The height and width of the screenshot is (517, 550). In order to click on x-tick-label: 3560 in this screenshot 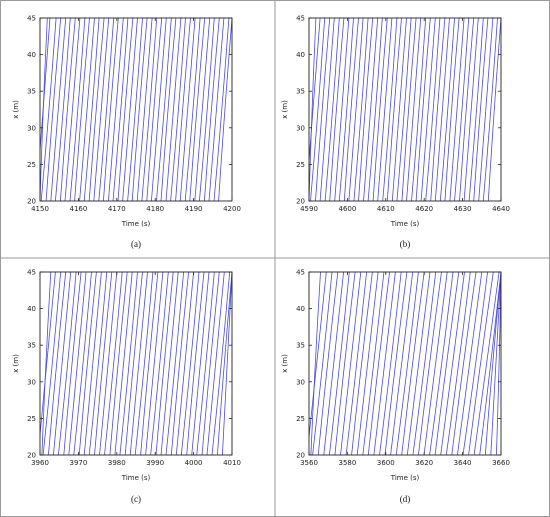, I will do `click(309, 463)`.